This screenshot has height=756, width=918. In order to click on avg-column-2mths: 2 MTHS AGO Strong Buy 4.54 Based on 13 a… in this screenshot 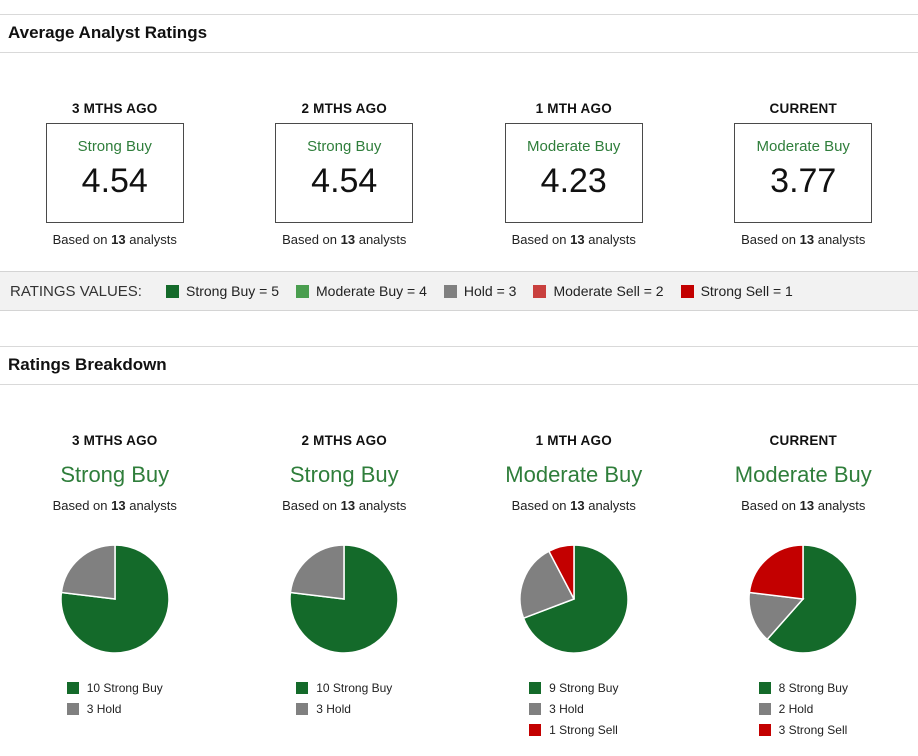, I will do `click(345, 174)`.